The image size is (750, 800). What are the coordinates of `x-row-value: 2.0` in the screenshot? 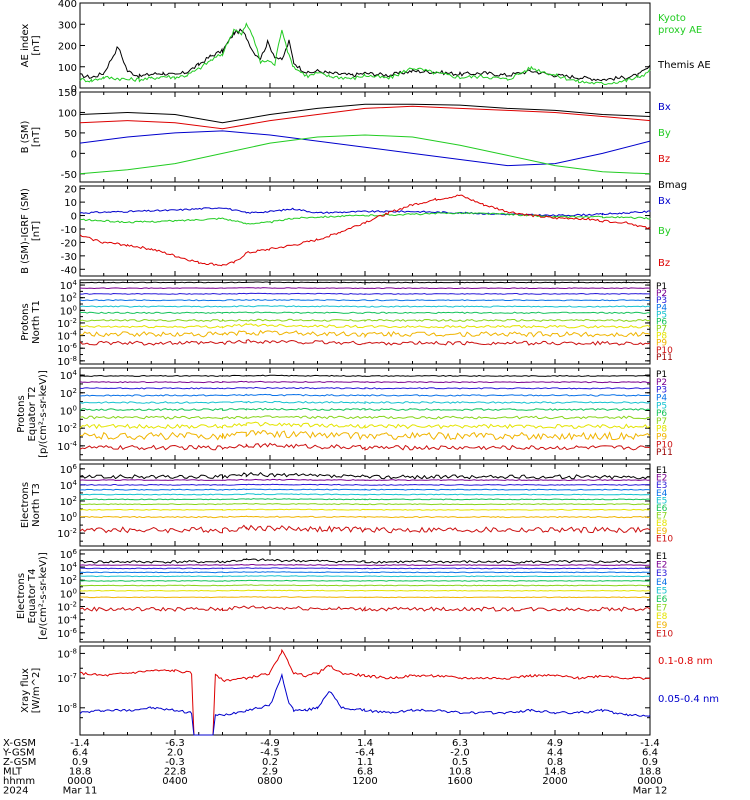 It's located at (175, 753).